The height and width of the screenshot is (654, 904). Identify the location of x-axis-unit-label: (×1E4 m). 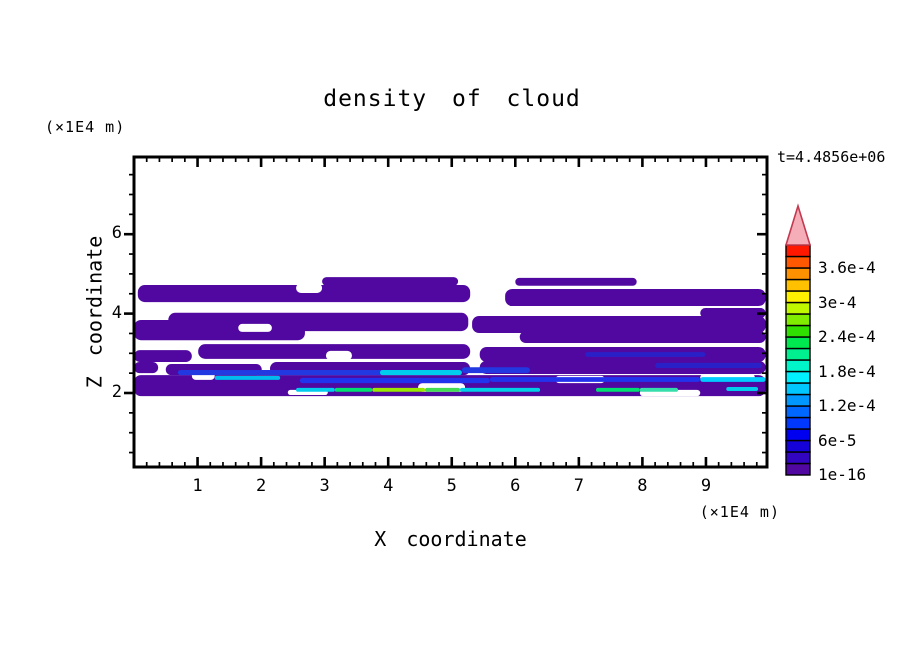
(739, 512).